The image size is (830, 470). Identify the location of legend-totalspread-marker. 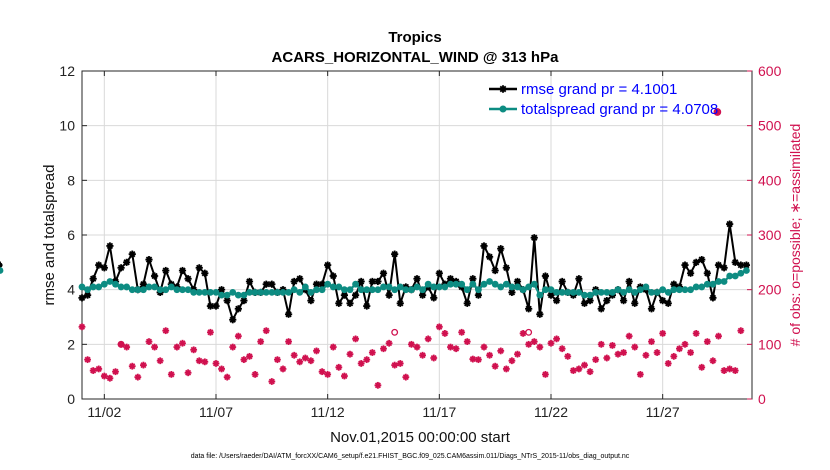
(503, 109).